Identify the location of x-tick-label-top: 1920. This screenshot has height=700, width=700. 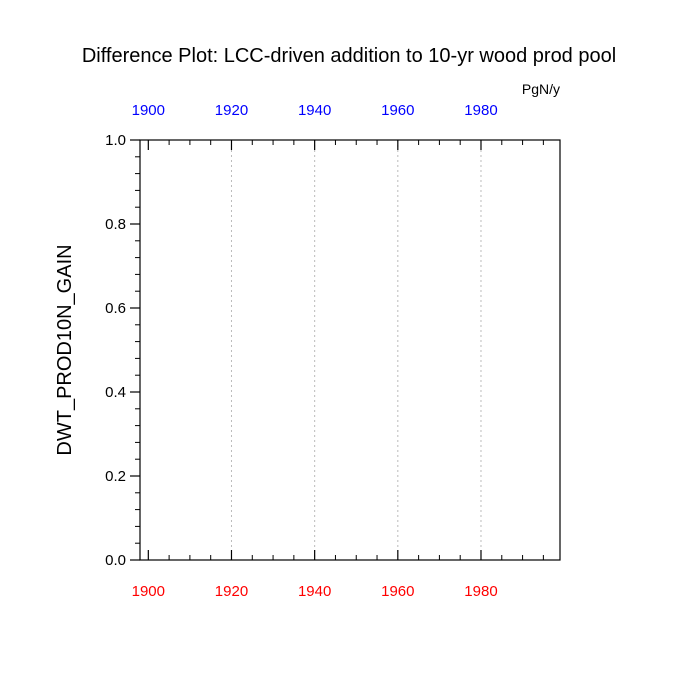
(231, 110).